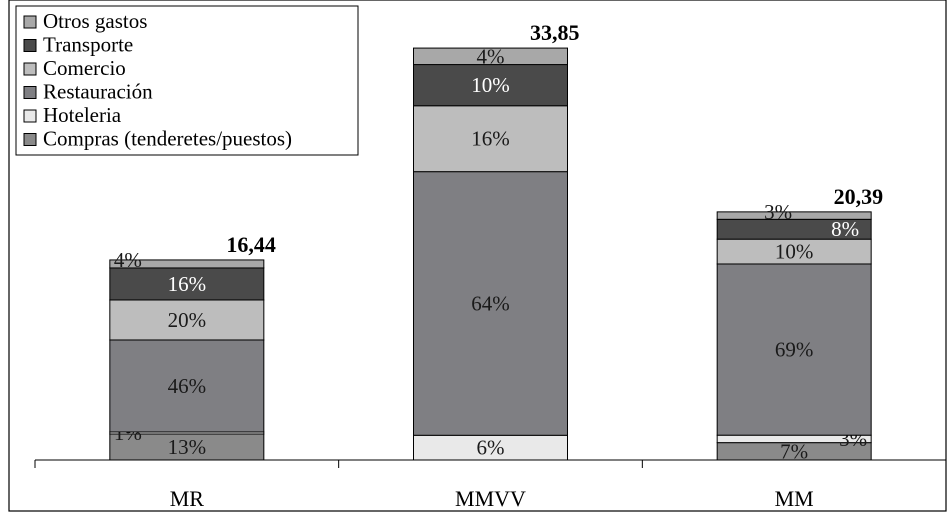 The image size is (948, 513). I want to click on legend-entry-5: Compras (tenderetes/puestos), so click(167, 139).